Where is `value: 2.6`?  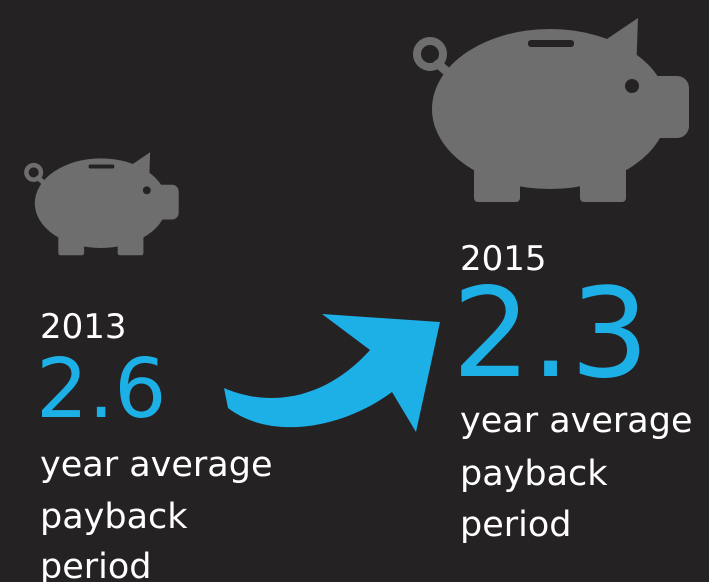 value: 2.6 is located at coordinates (101, 389).